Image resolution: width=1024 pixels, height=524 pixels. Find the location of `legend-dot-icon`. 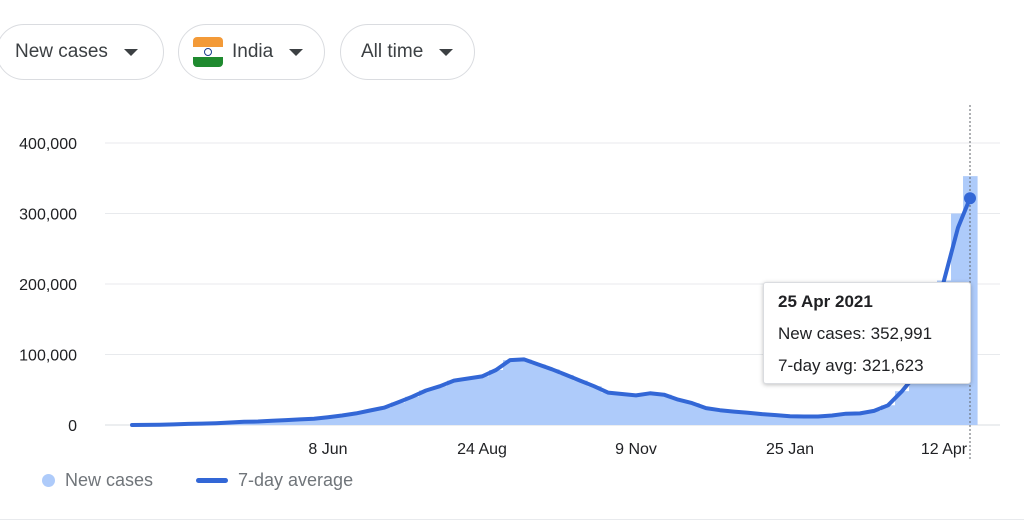

legend-dot-icon is located at coordinates (48, 480).